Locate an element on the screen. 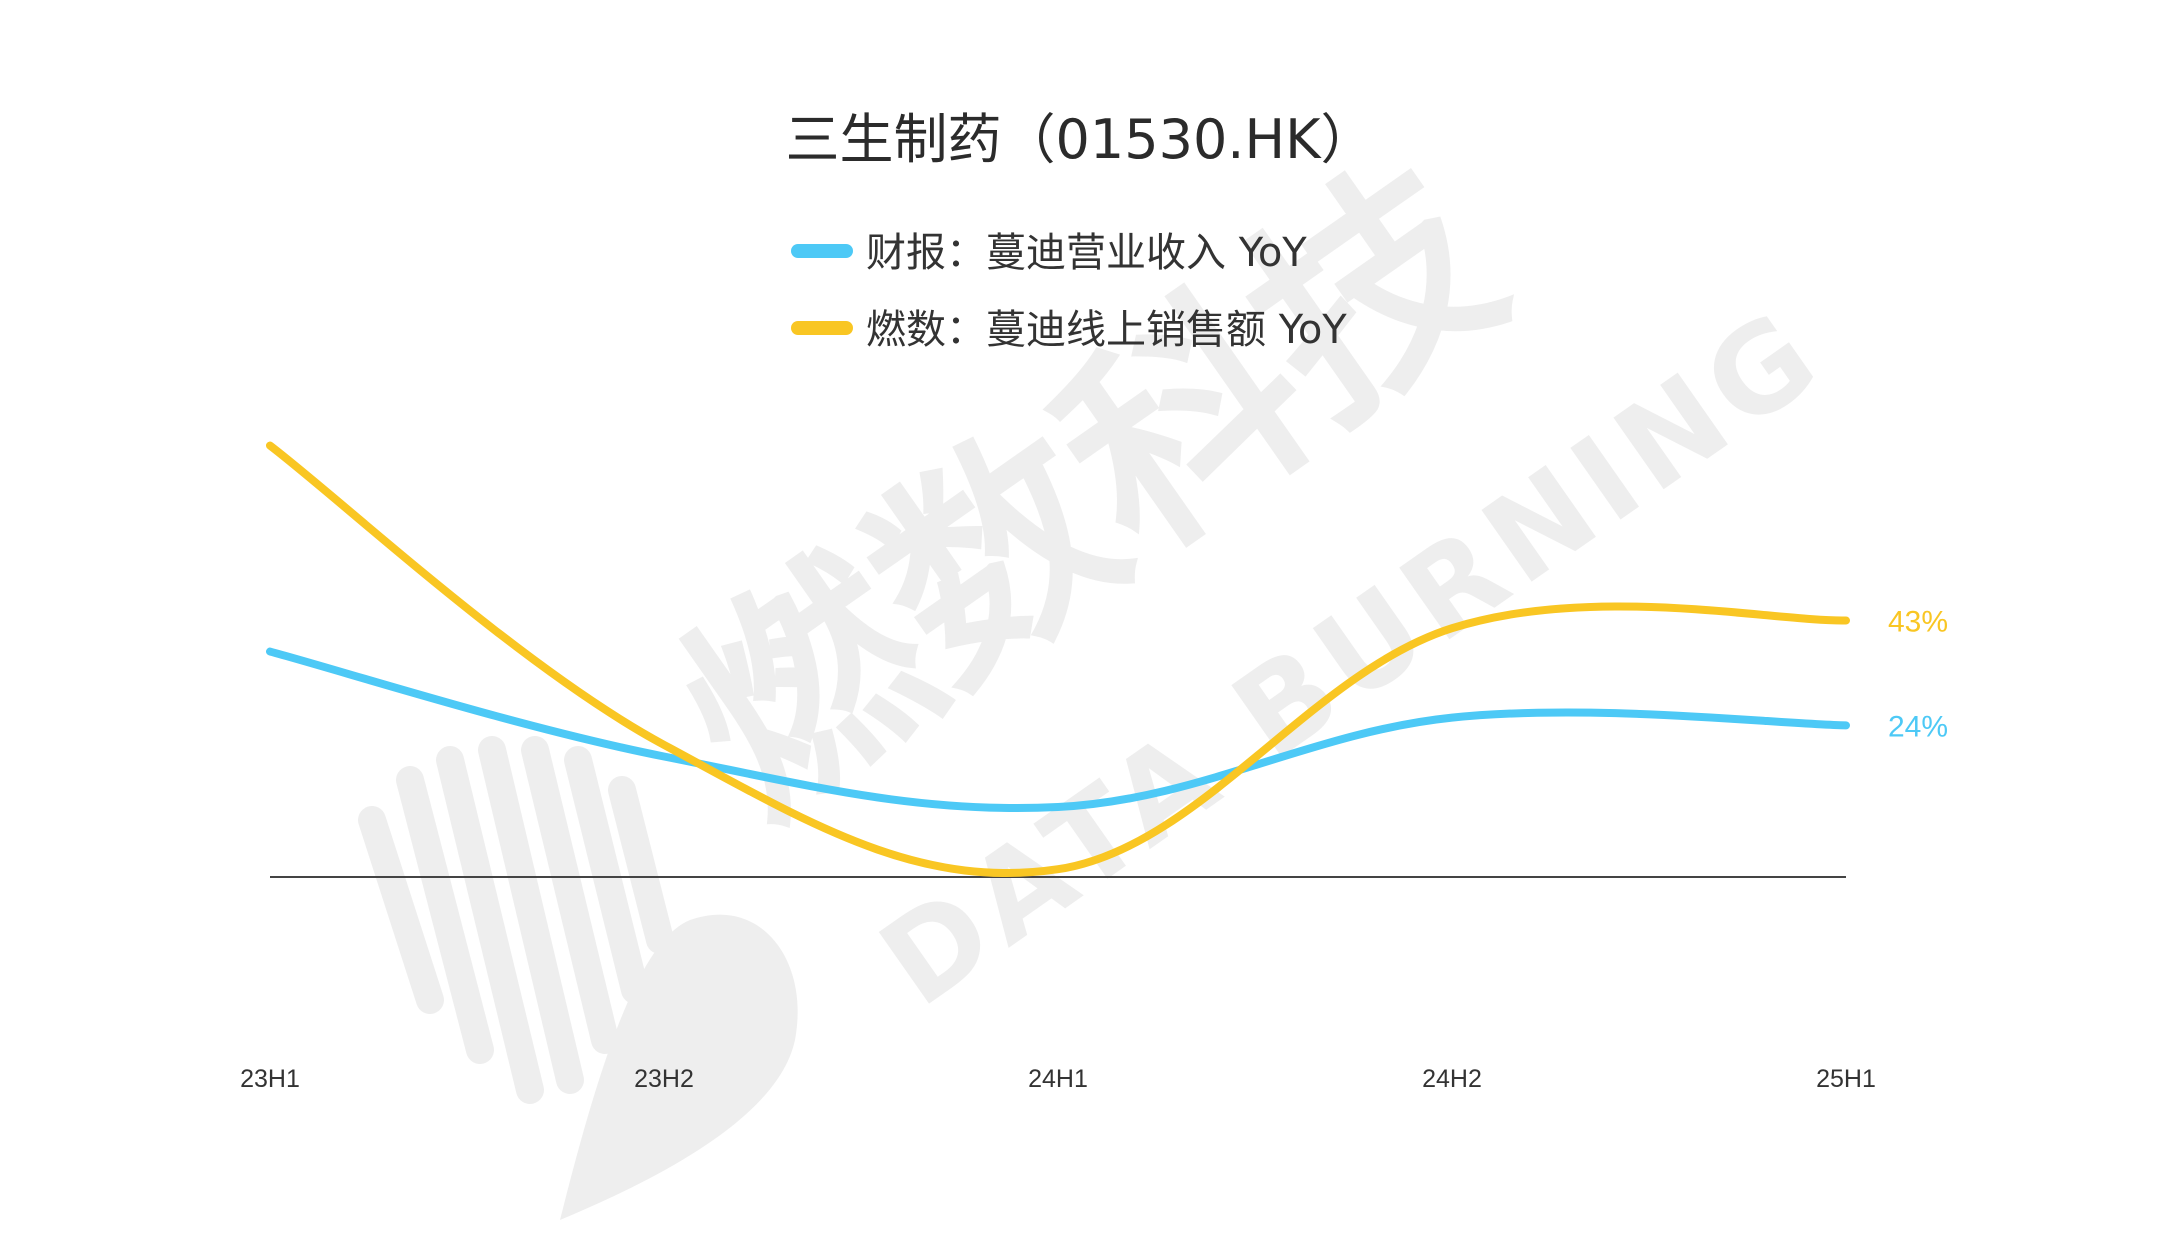 This screenshot has height=1260, width=2160. legend-item-revenue: 财报：蔓迪营业收入 YoY is located at coordinates (1049, 253).